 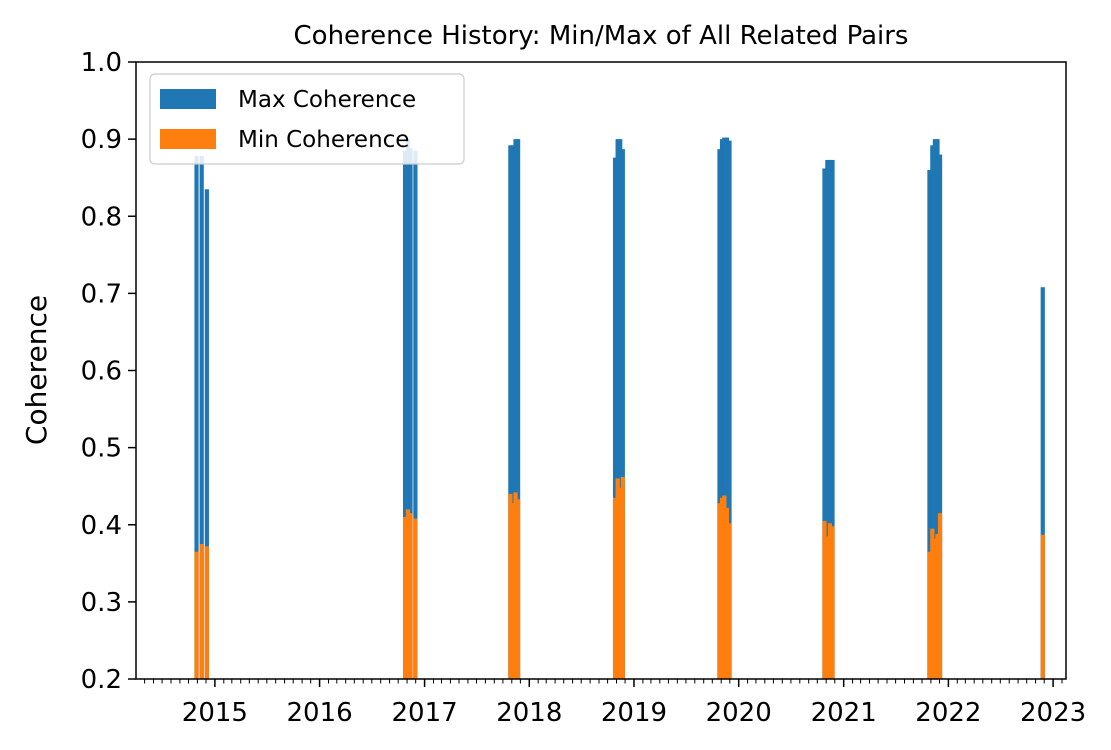 What do you see at coordinates (1053, 713) in the screenshot?
I see `x-tick-label: 2023` at bounding box center [1053, 713].